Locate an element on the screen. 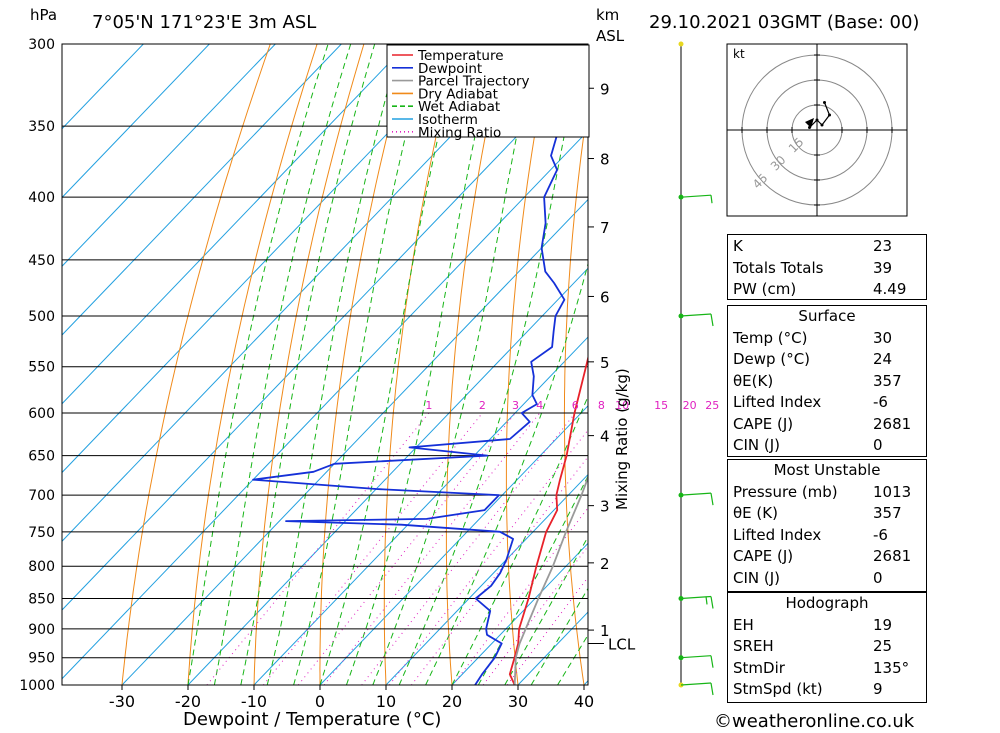  temp-tick-label: 20 is located at coordinates (452, 701).